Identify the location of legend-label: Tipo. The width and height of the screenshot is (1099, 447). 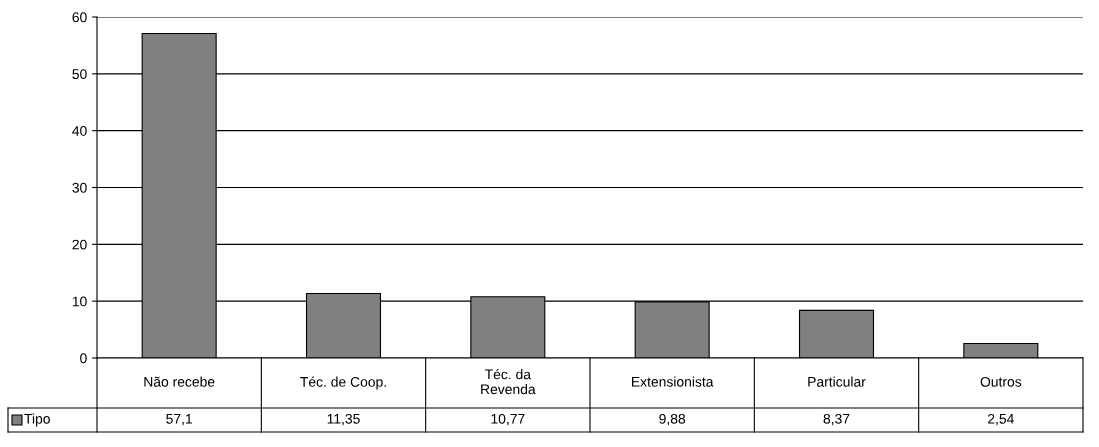
(37, 420).